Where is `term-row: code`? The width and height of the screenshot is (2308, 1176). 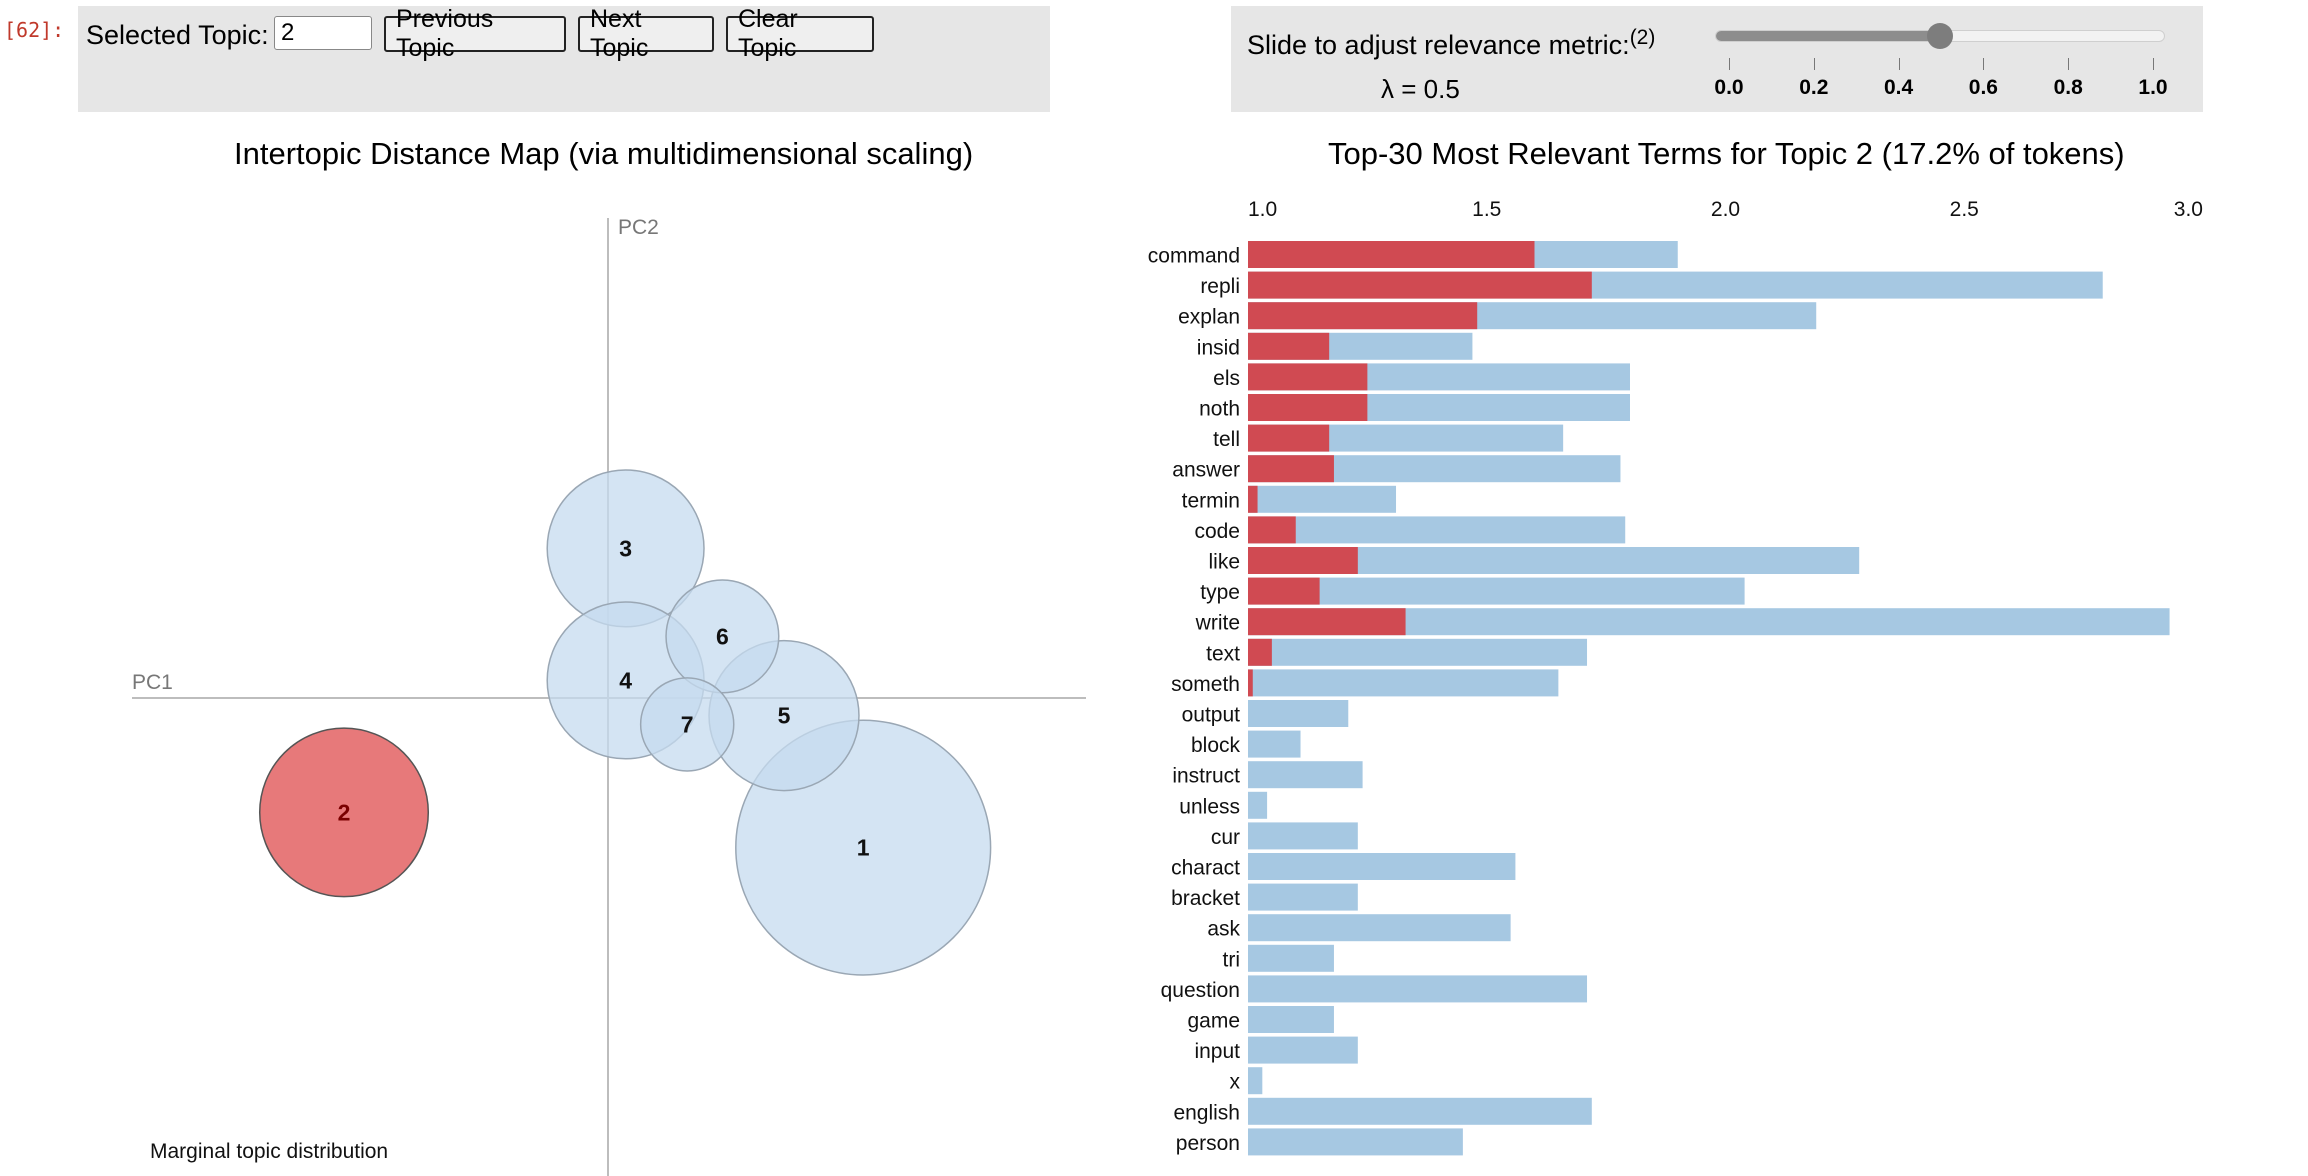
term-row: code is located at coordinates (1410, 530).